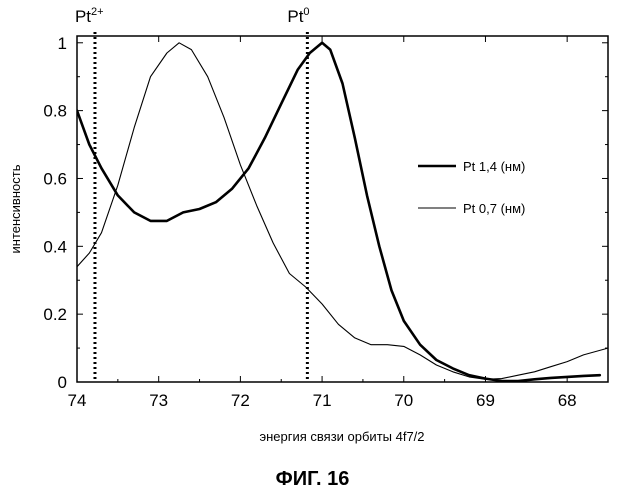  Describe the element at coordinates (341, 436) in the screenshot. I see `x-axis-label: энергия связи орбиты 4f7/2` at that location.